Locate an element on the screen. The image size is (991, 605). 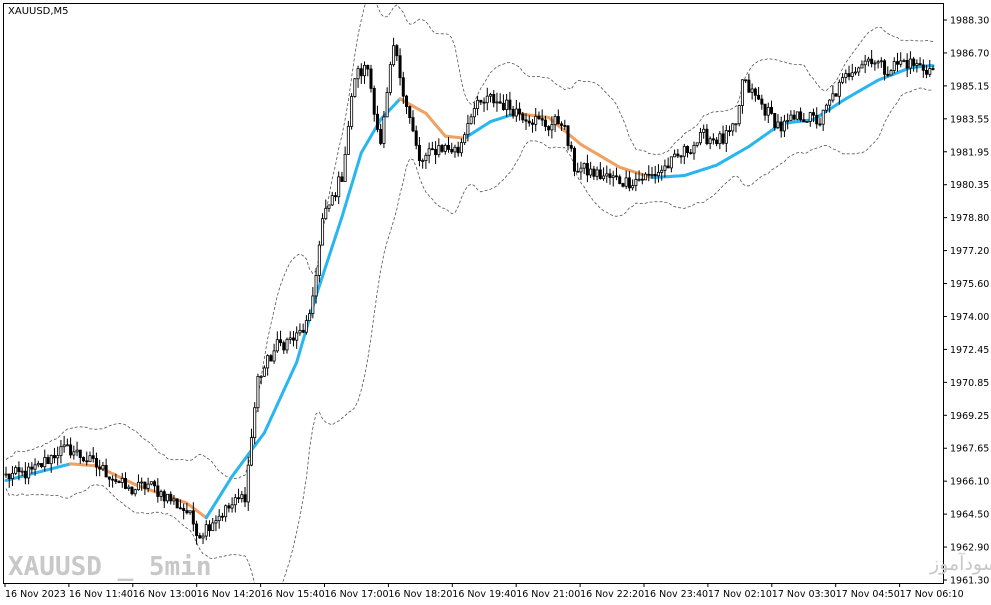
y-tick-label: 1978.80 is located at coordinates (969, 218).